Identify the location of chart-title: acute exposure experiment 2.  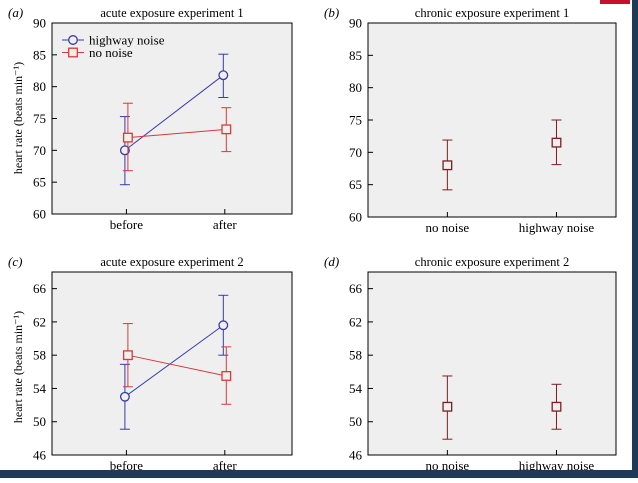
(171, 262).